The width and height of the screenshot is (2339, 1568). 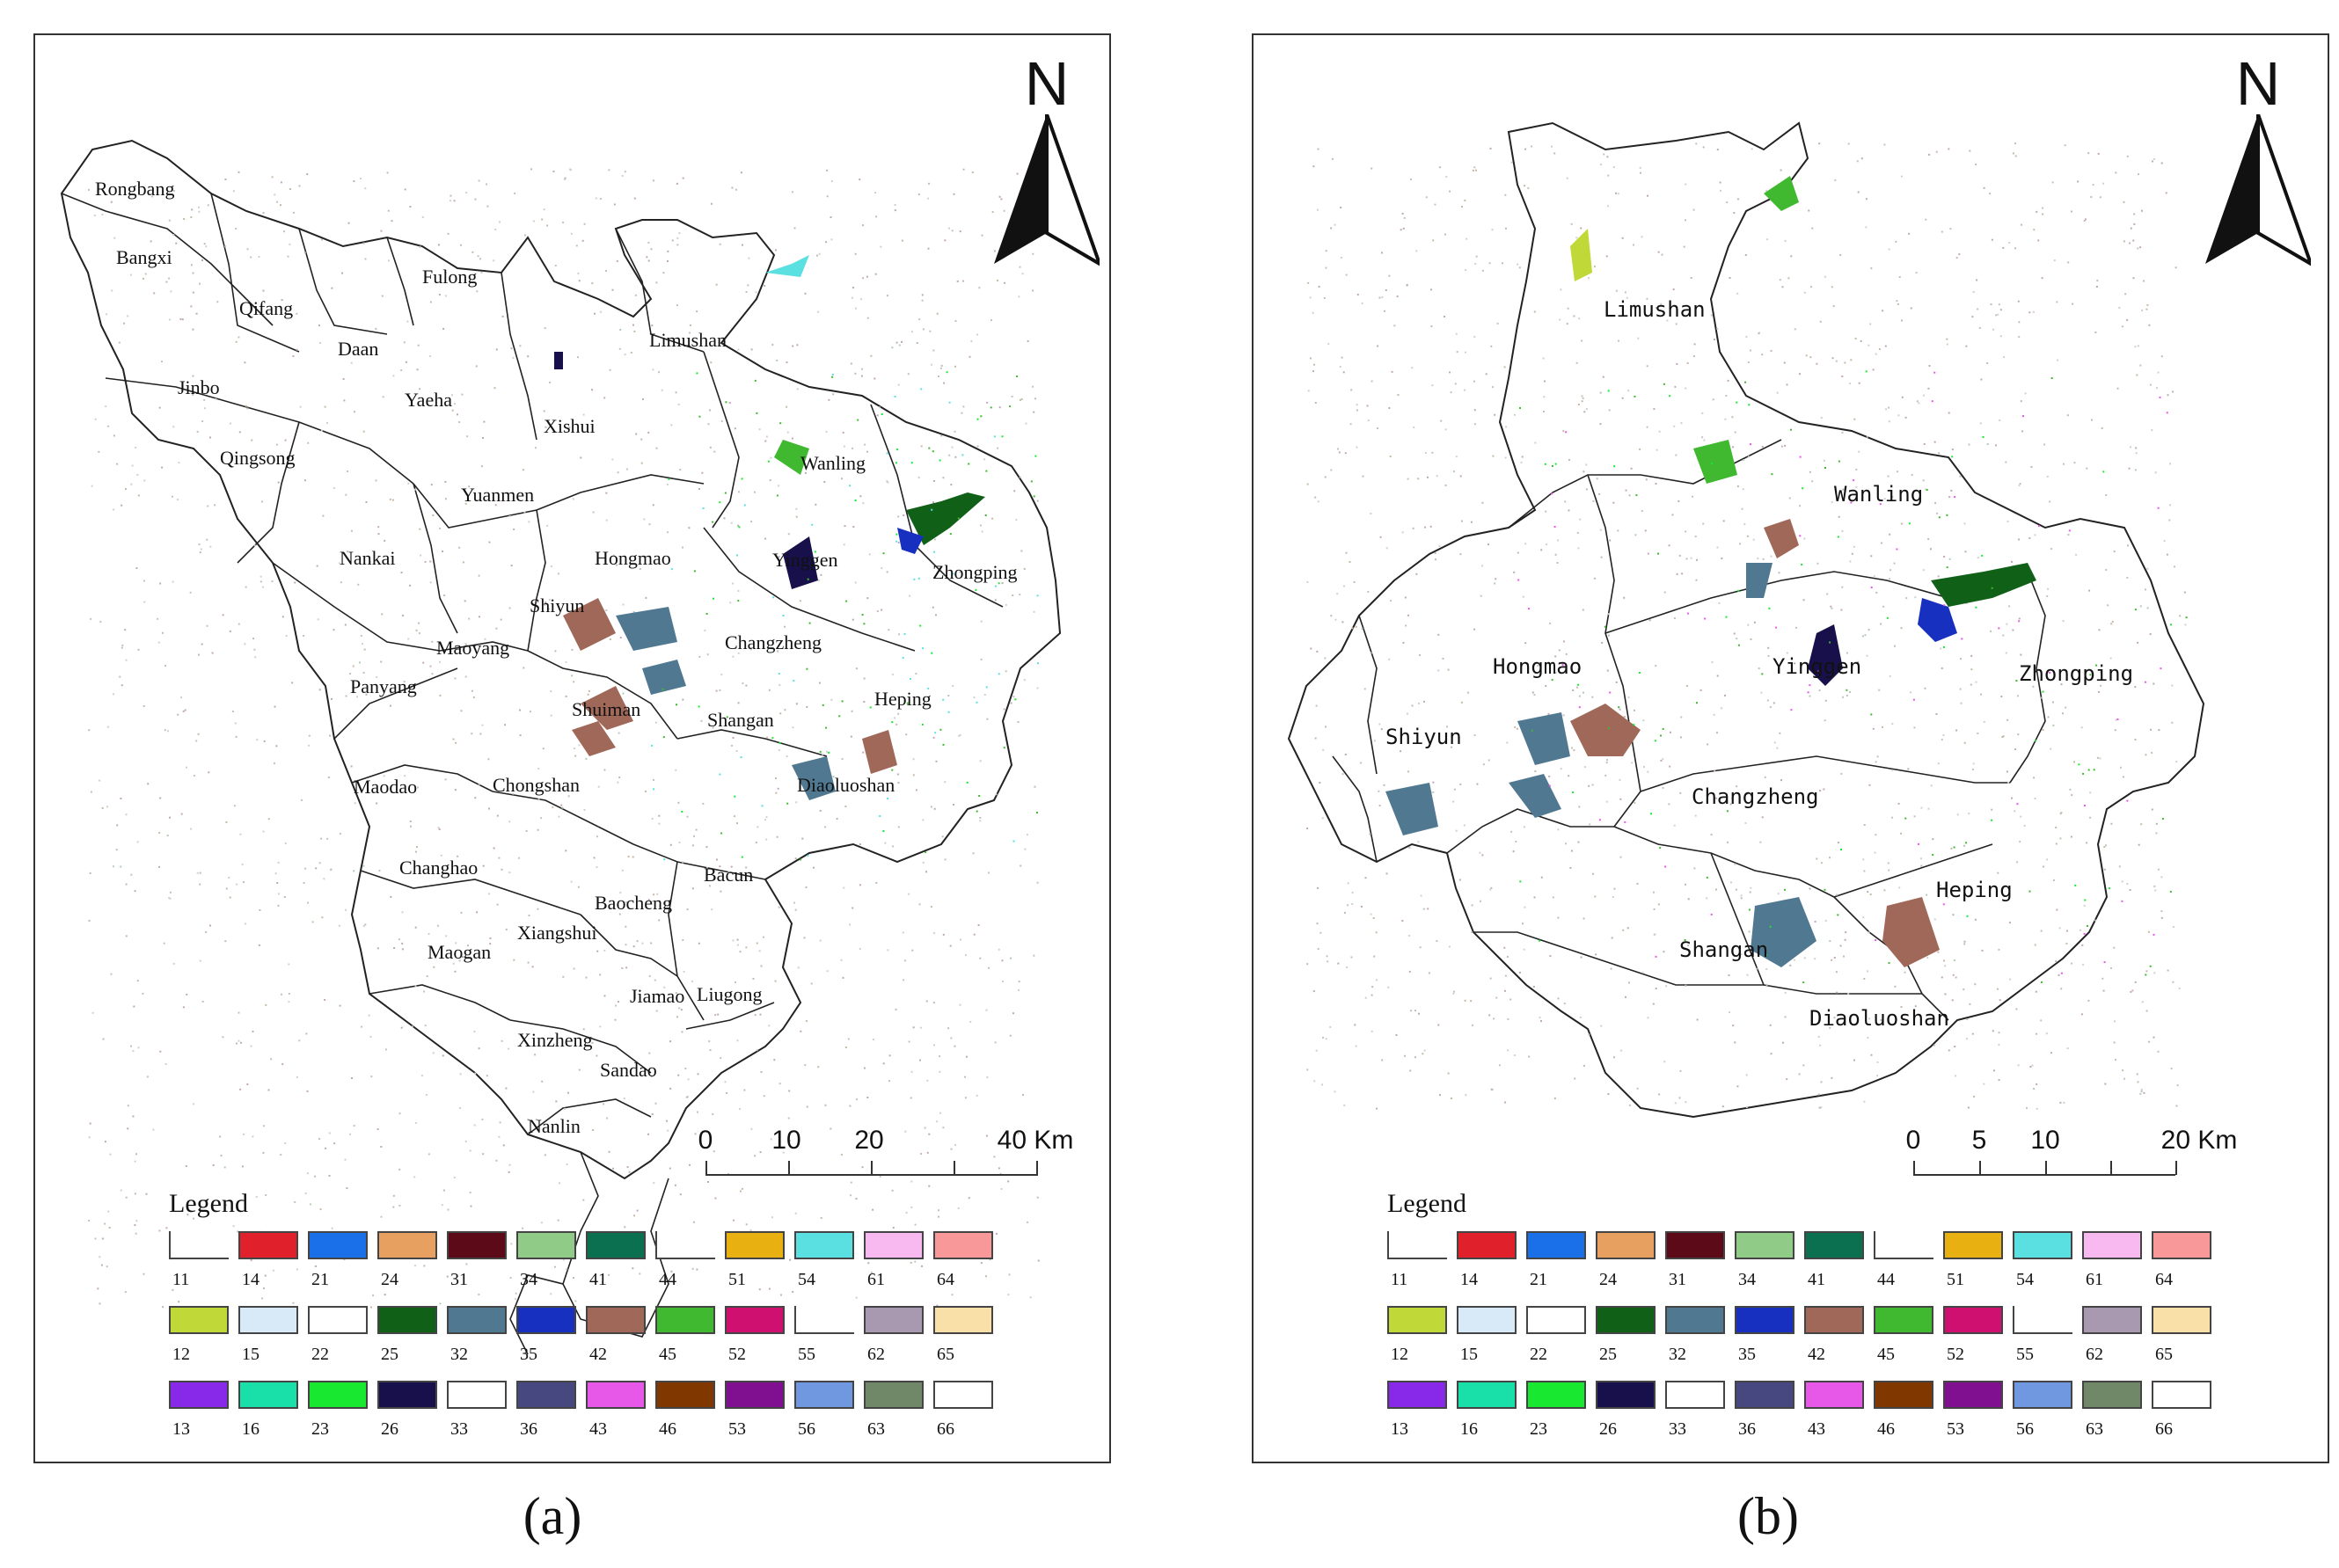 What do you see at coordinates (320, 1279) in the screenshot?
I see `legend-code: 21` at bounding box center [320, 1279].